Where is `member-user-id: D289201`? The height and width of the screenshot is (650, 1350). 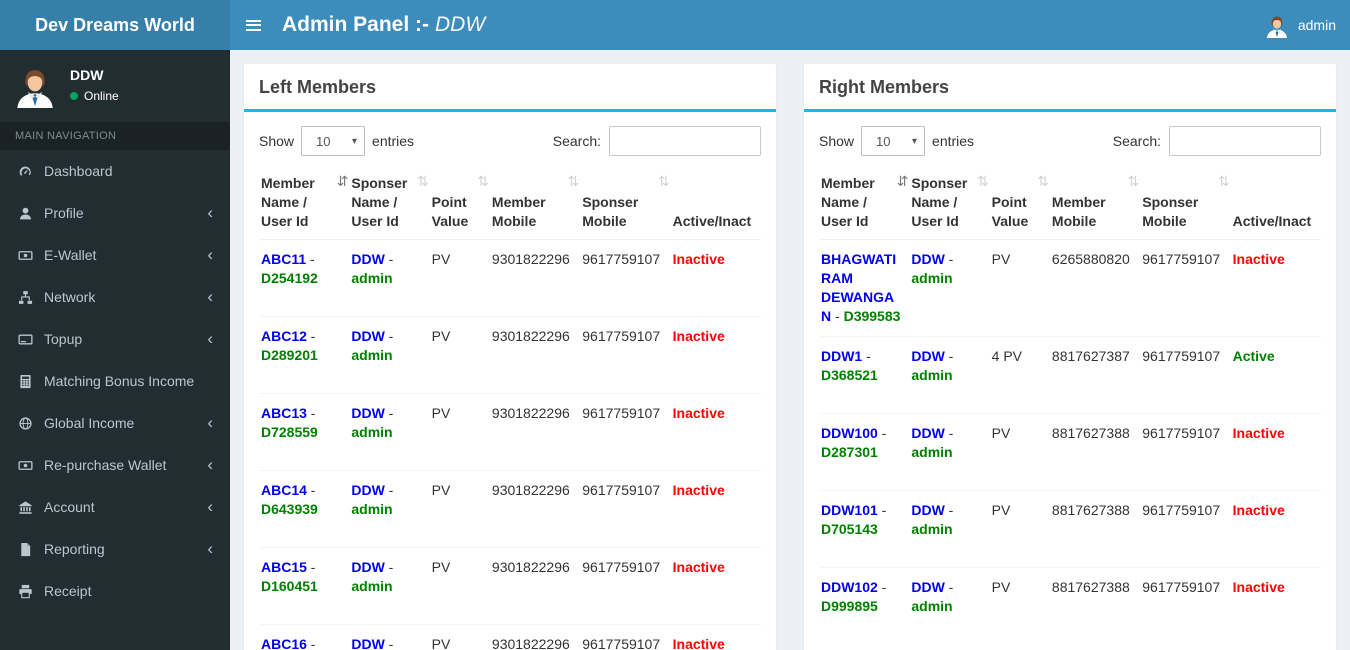 member-user-id: D289201 is located at coordinates (289, 355).